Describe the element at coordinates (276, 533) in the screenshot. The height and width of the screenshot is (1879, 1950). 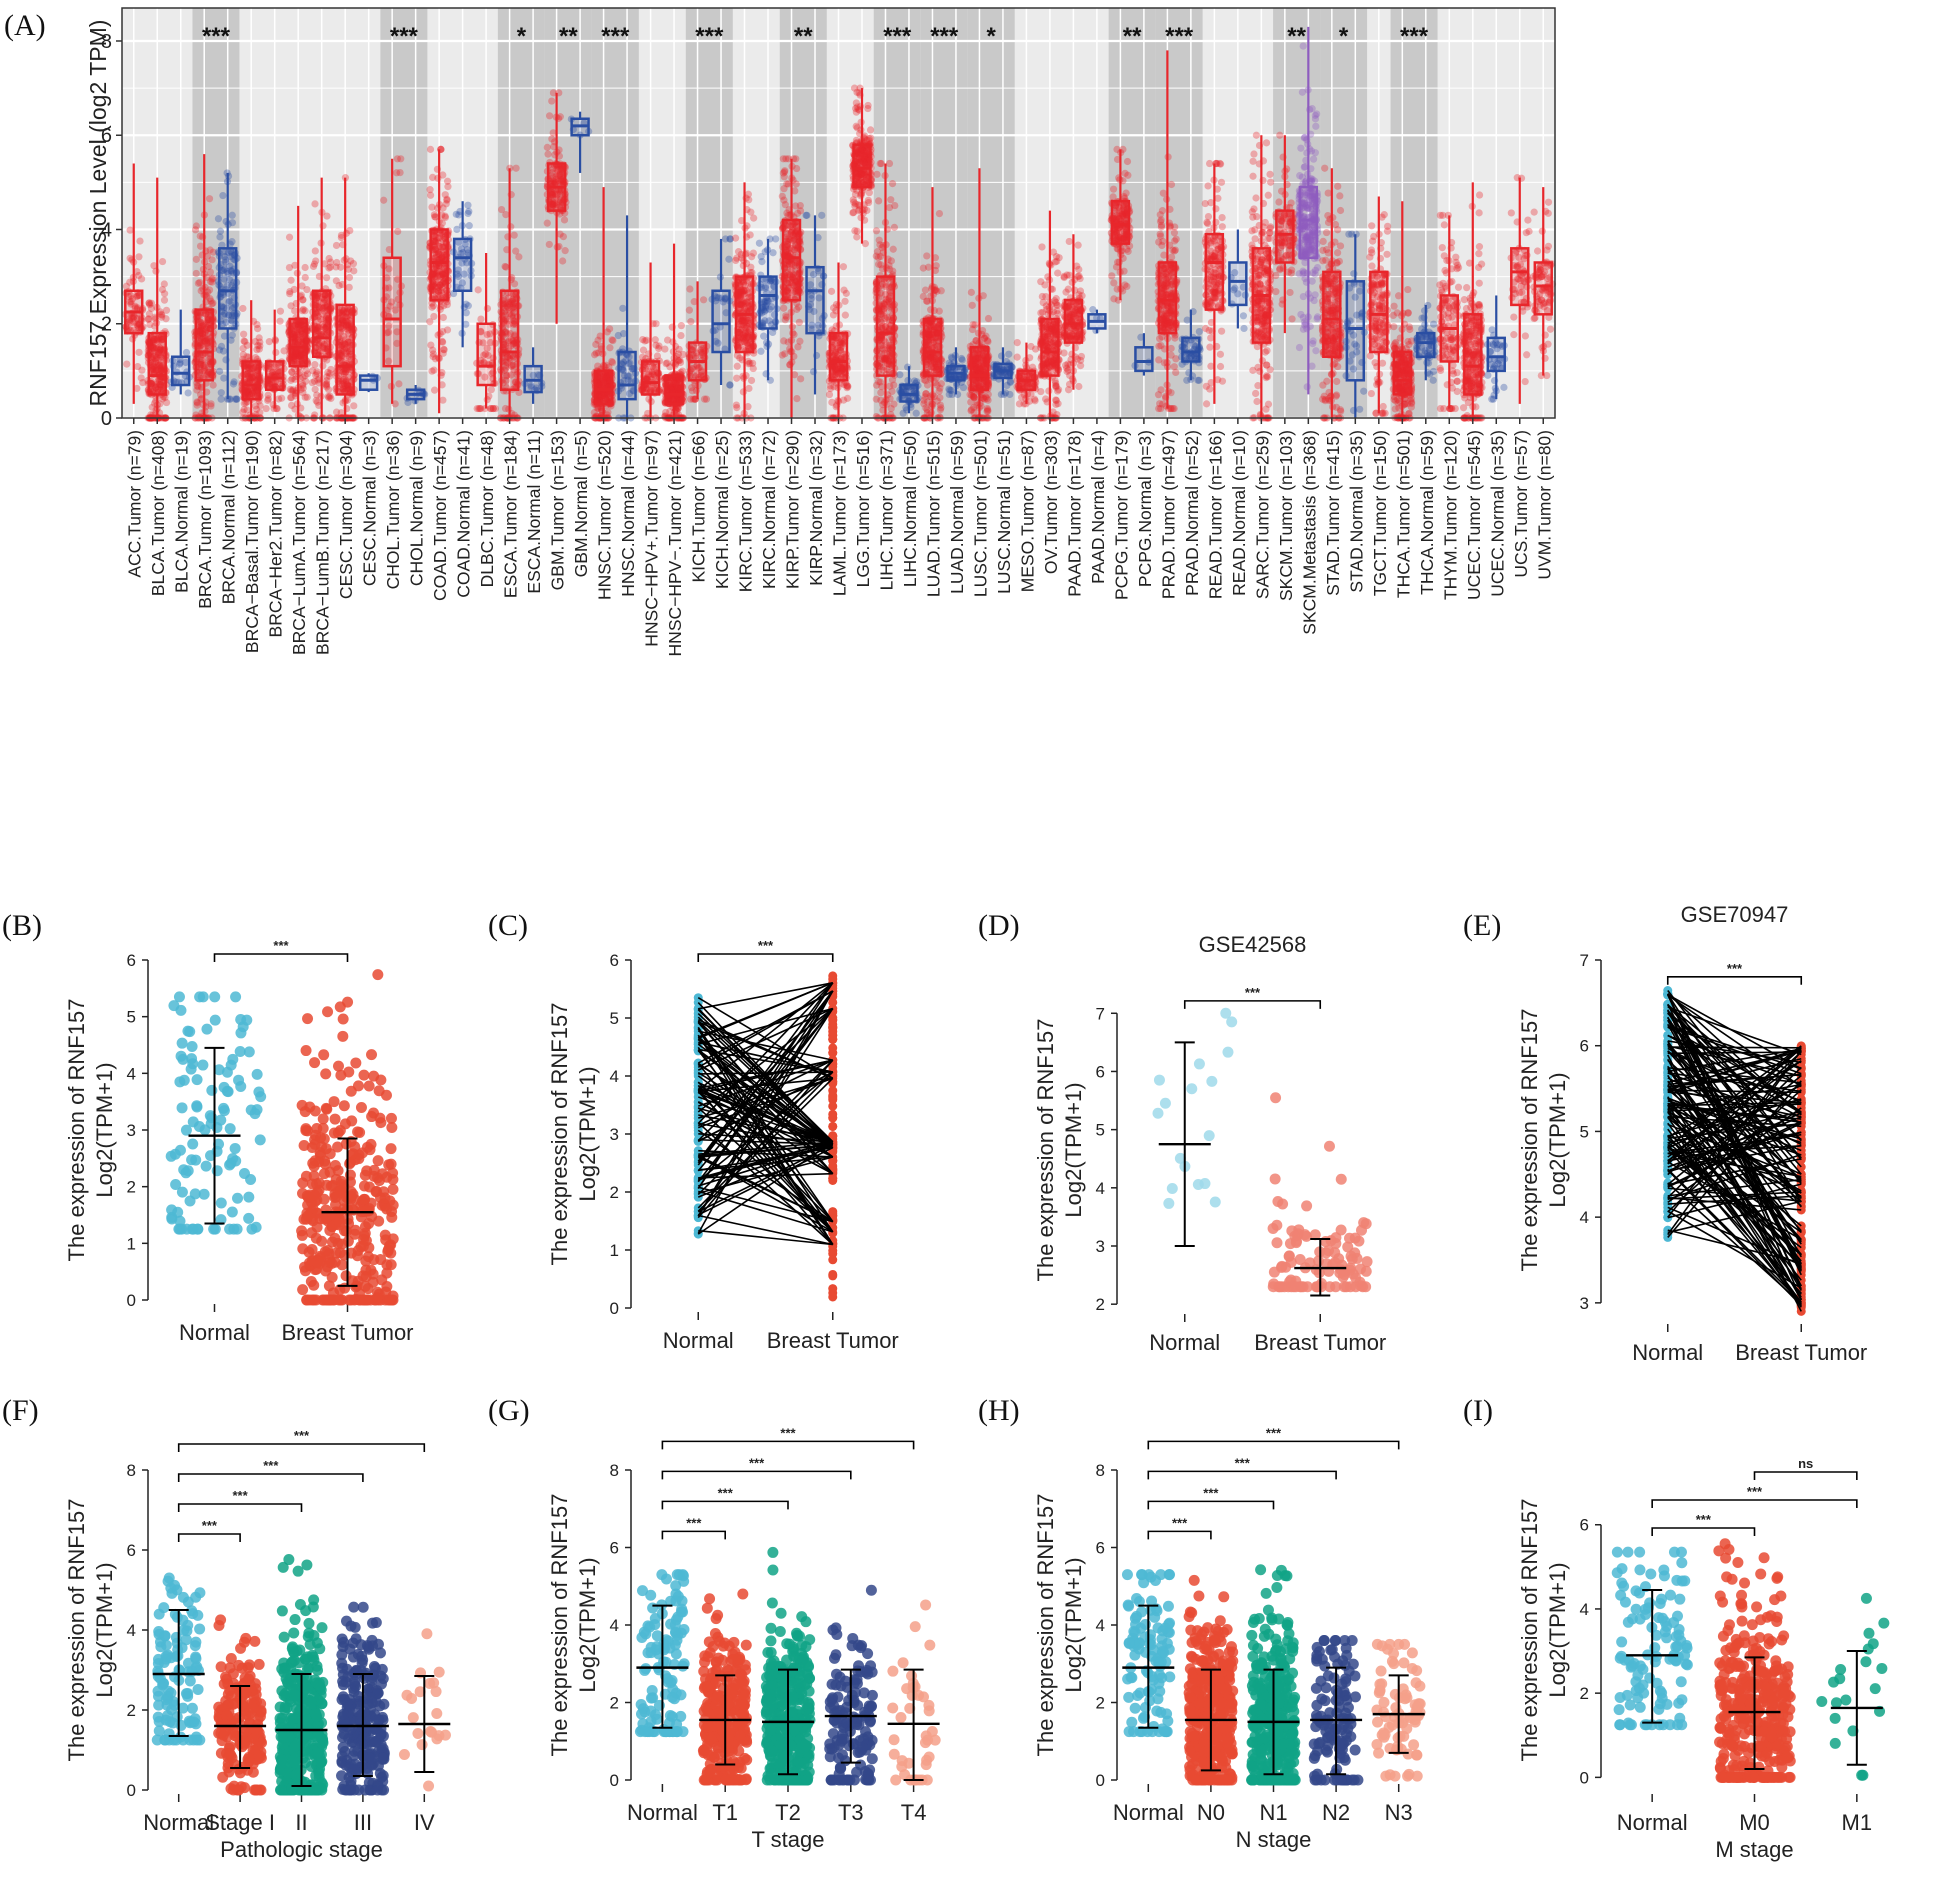
I see `x-tick-label: BRCA−Her2.Tumor (n=82)` at that location.